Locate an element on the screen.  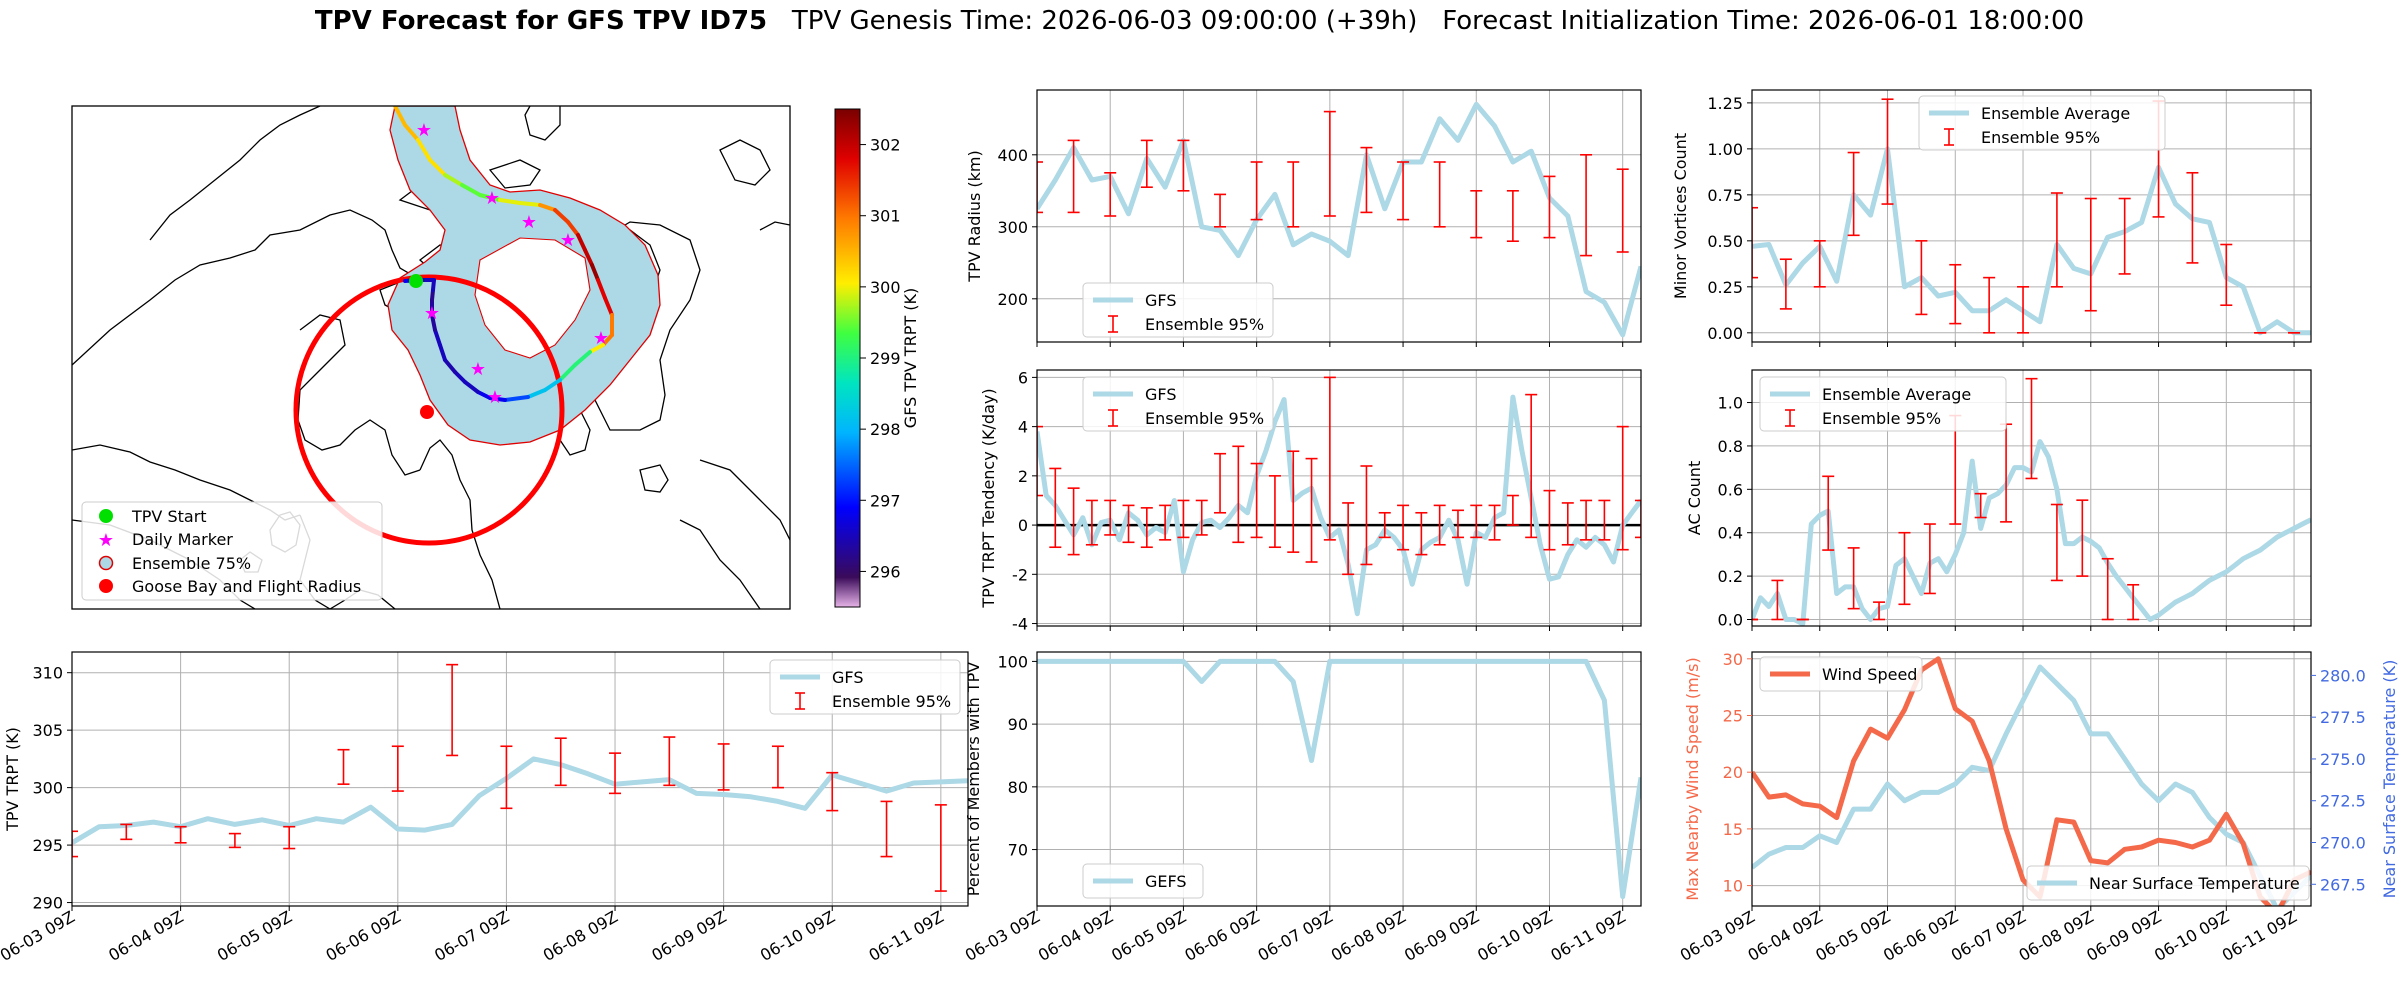
tpv-start-point is located at coordinates (416, 281).